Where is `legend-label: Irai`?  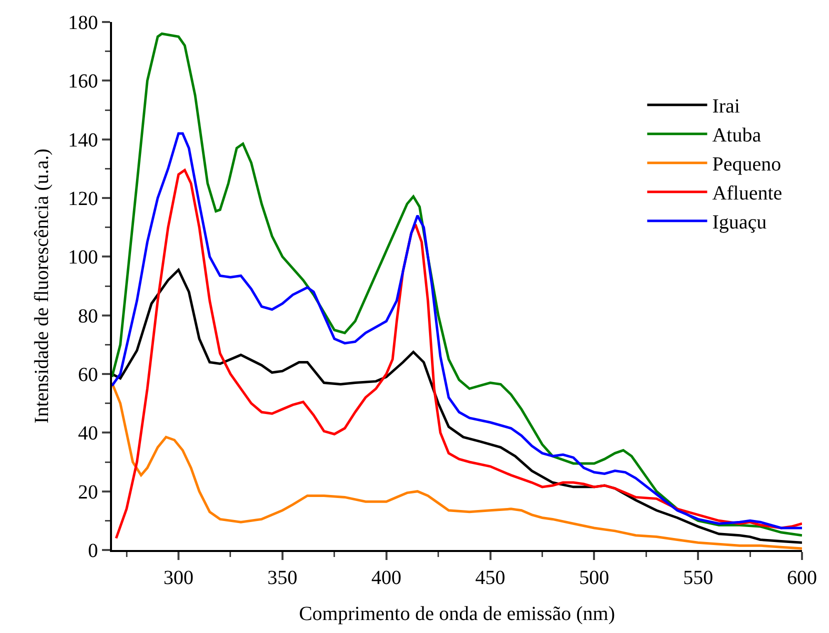
legend-label: Irai is located at coordinates (726, 107).